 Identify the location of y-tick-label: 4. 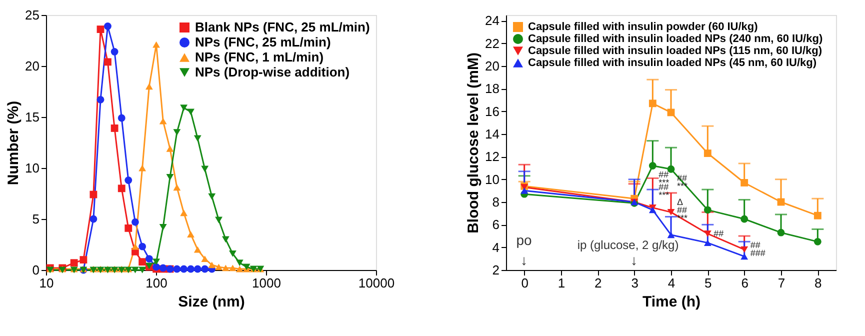
(496, 247).